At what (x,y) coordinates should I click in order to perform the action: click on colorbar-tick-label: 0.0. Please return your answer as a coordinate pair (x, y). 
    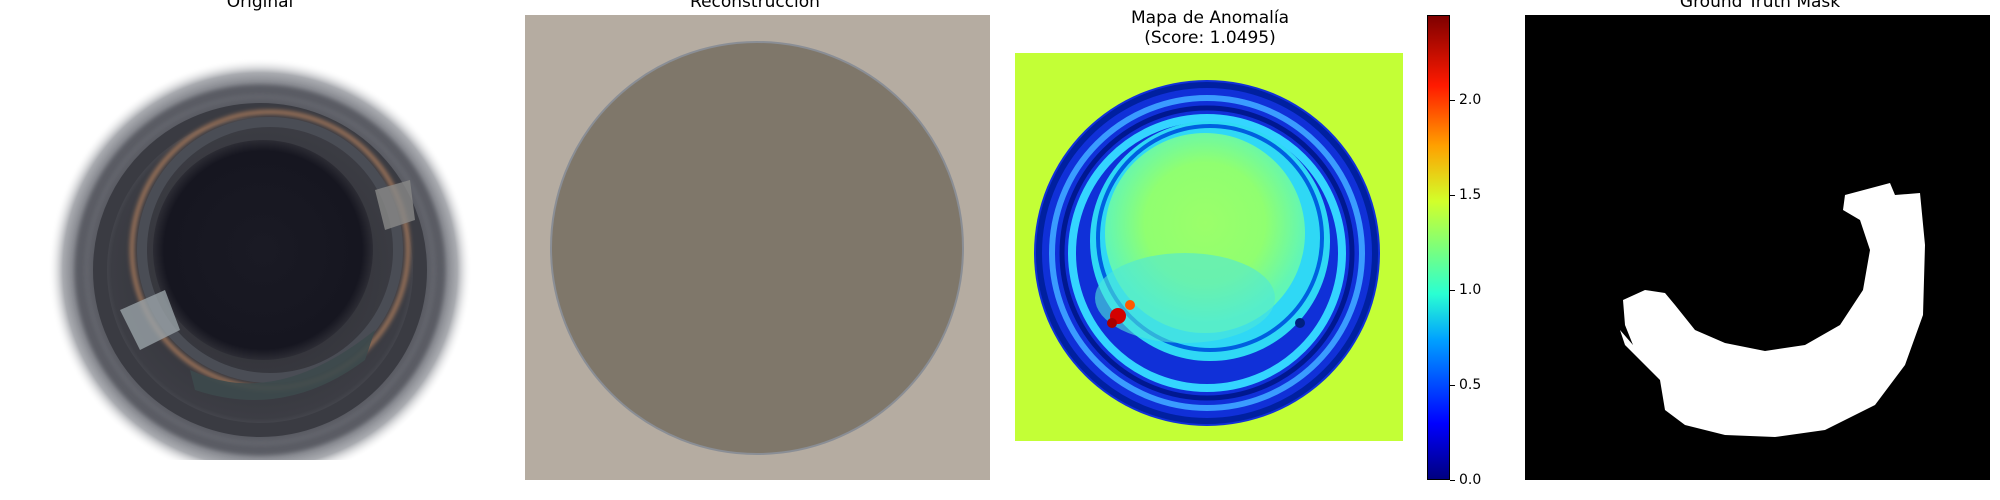
    Looking at the image, I should click on (1470, 480).